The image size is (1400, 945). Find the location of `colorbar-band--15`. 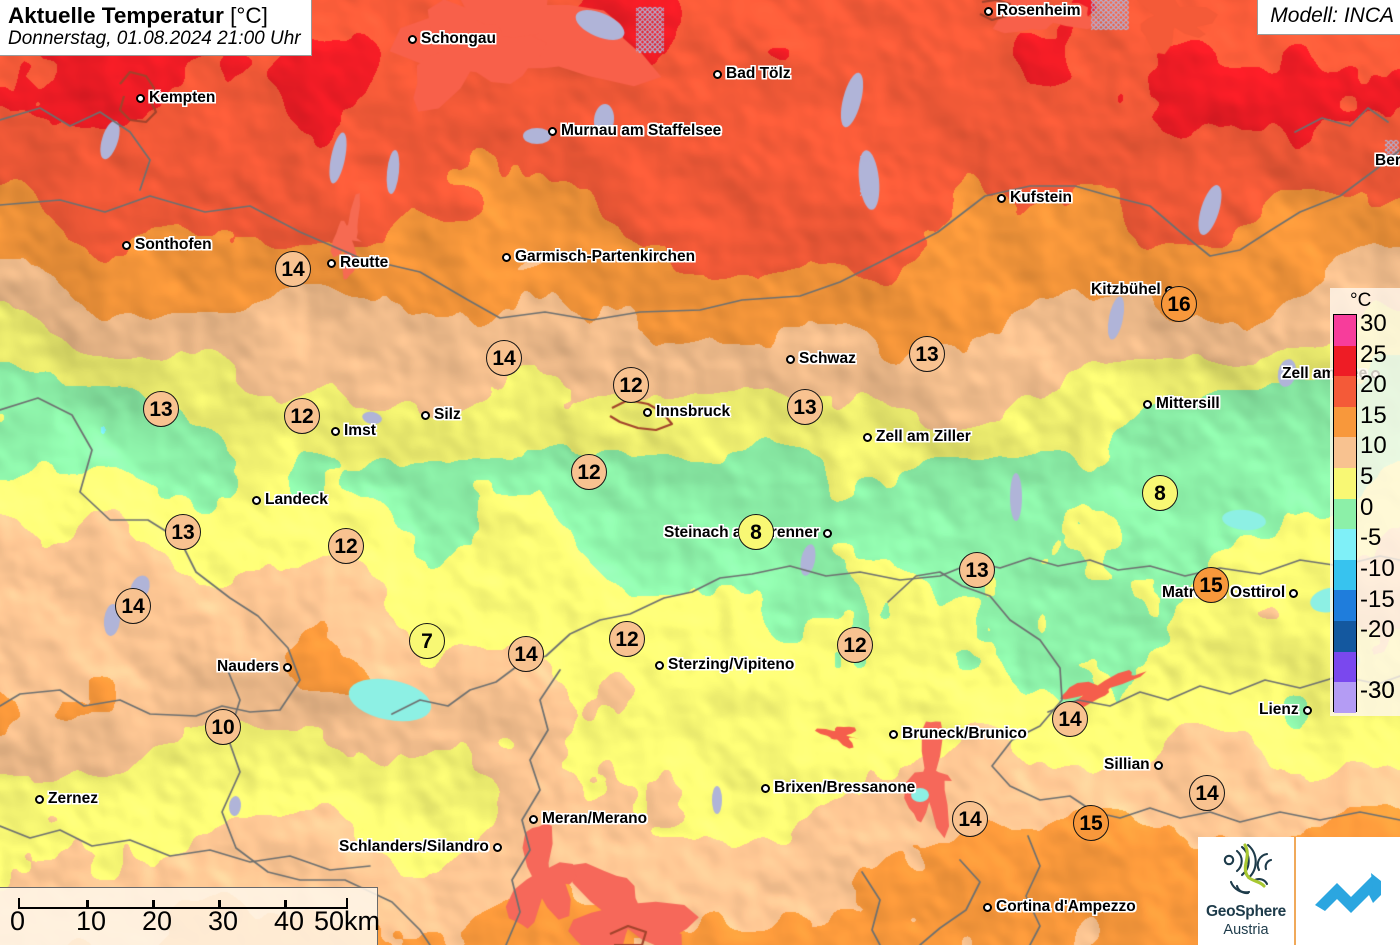

colorbar-band--15 is located at coordinates (1345, 606).